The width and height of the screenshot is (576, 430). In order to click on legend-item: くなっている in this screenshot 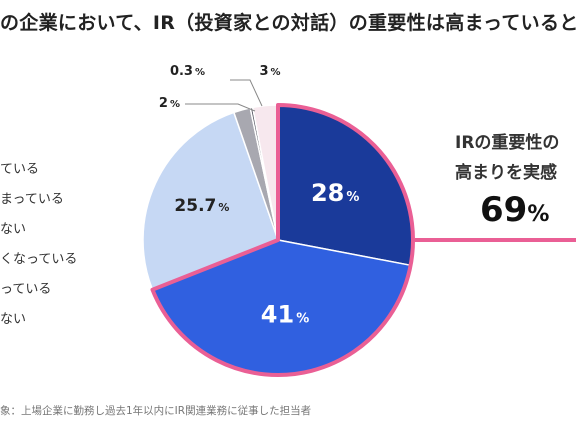, I will do `click(39, 259)`.